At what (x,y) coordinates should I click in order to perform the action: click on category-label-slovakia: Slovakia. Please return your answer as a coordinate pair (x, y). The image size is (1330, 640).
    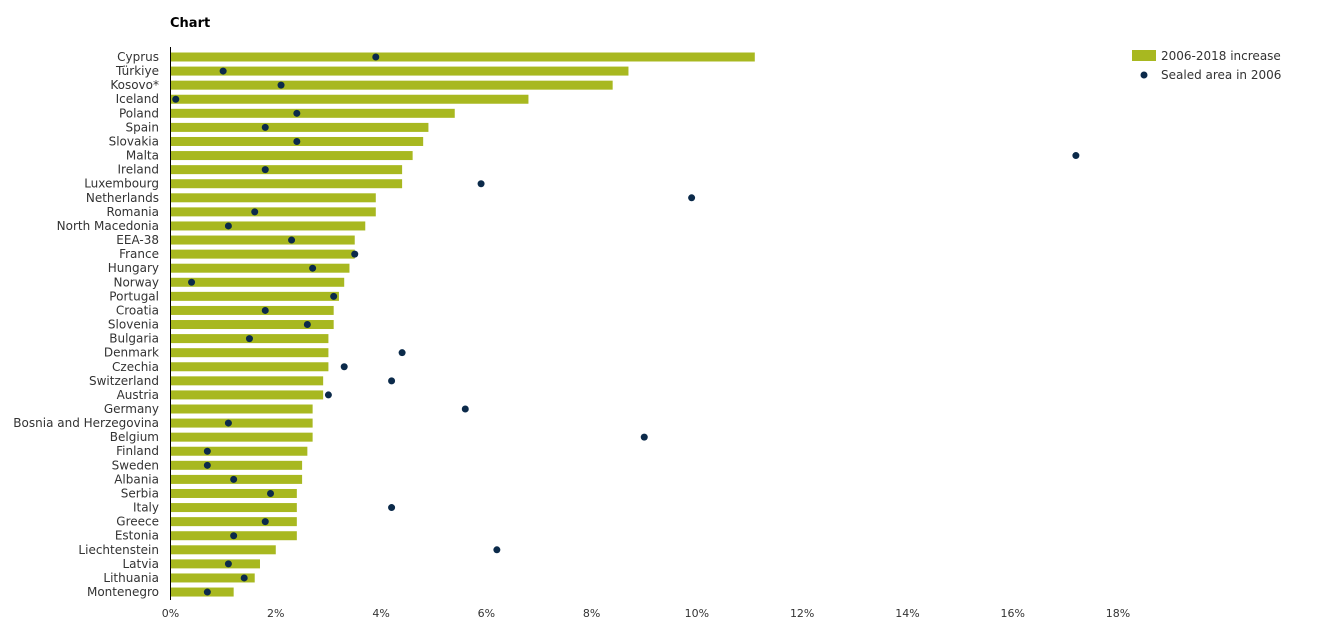
    Looking at the image, I should click on (134, 141).